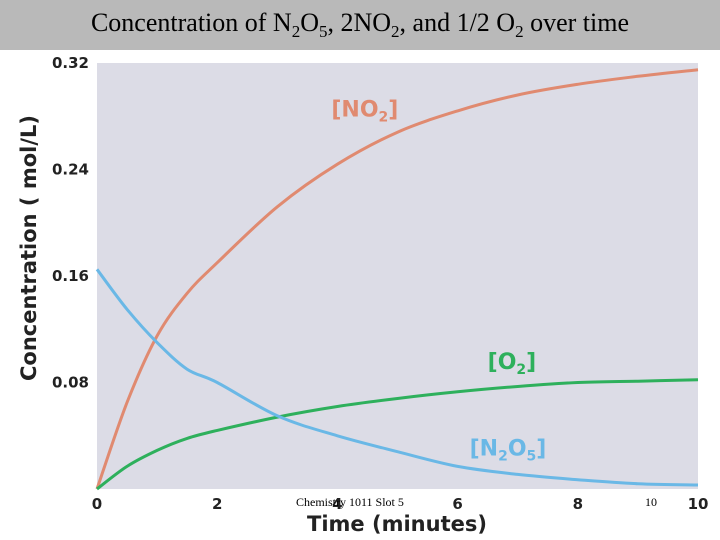  I want to click on x-tick-label-3: 6, so click(457, 504).